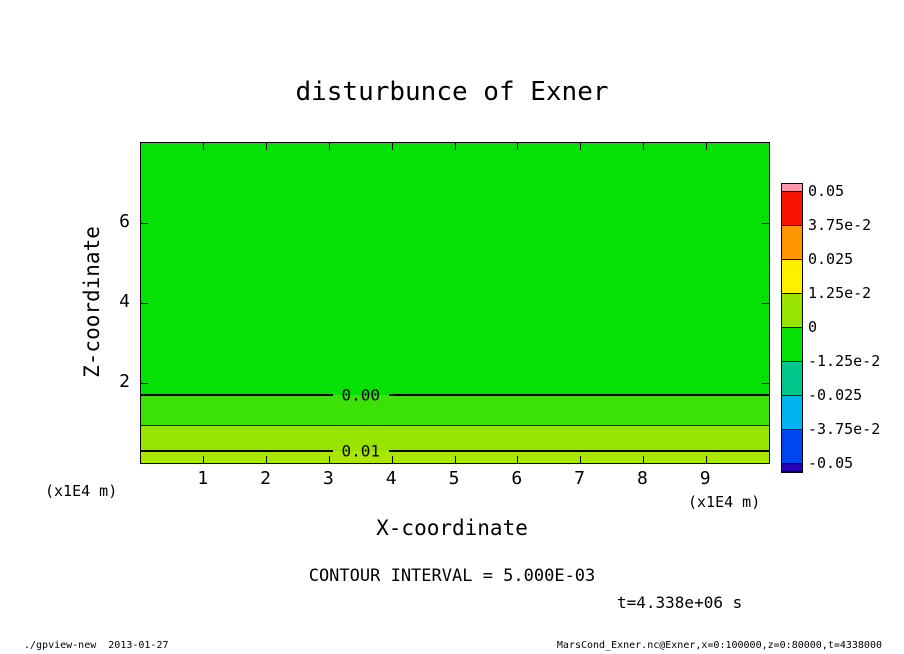 This screenshot has width=904, height=654. Describe the element at coordinates (452, 528) in the screenshot. I see `x-axis-title: X-coordinate` at that location.